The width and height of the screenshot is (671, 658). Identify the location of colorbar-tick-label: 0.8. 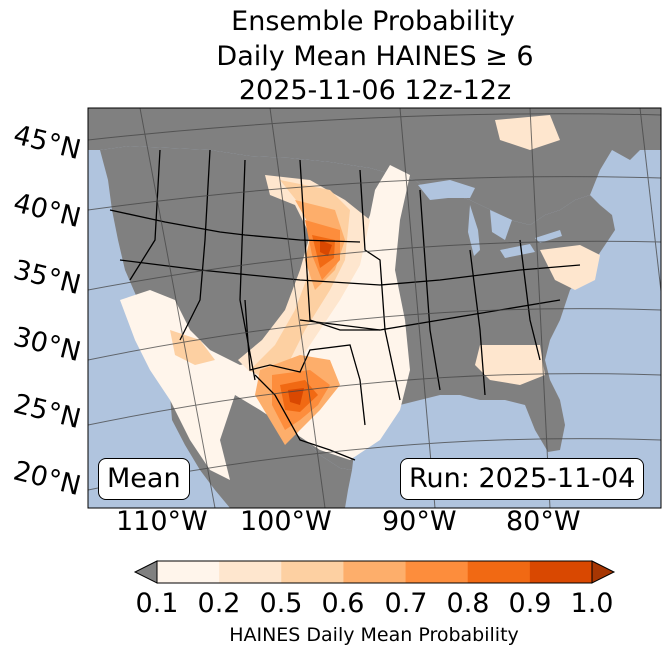
(468, 603).